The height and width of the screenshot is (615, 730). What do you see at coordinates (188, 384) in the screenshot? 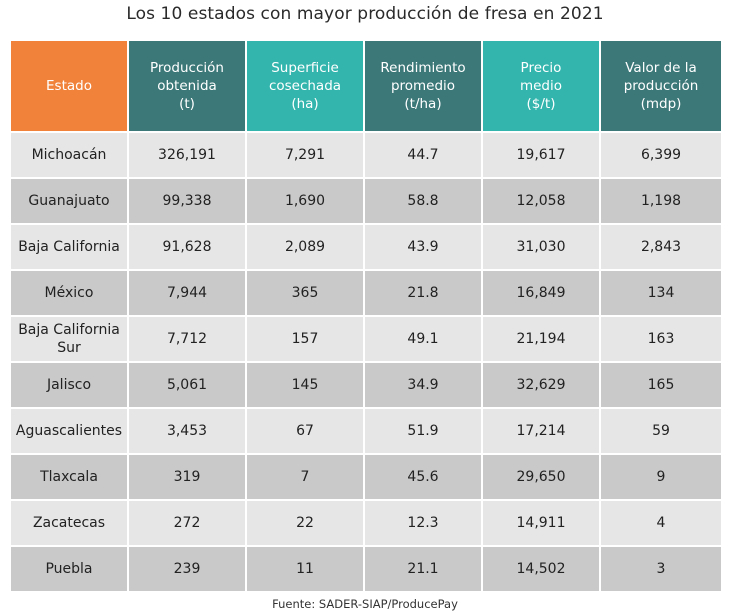
I see `cell-produccion: 5,061` at bounding box center [188, 384].